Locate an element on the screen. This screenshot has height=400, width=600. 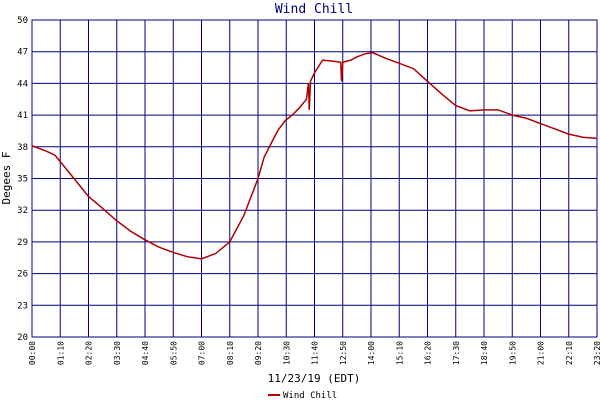
x-tick-label: 01:10 is located at coordinates (60, 353).